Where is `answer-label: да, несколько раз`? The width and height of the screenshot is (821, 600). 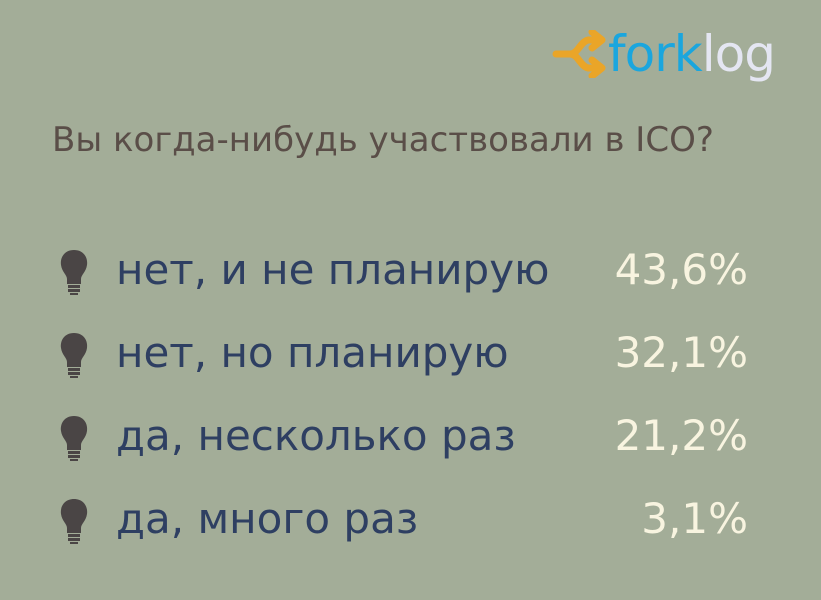 answer-label: да, несколько раз is located at coordinates (316, 435).